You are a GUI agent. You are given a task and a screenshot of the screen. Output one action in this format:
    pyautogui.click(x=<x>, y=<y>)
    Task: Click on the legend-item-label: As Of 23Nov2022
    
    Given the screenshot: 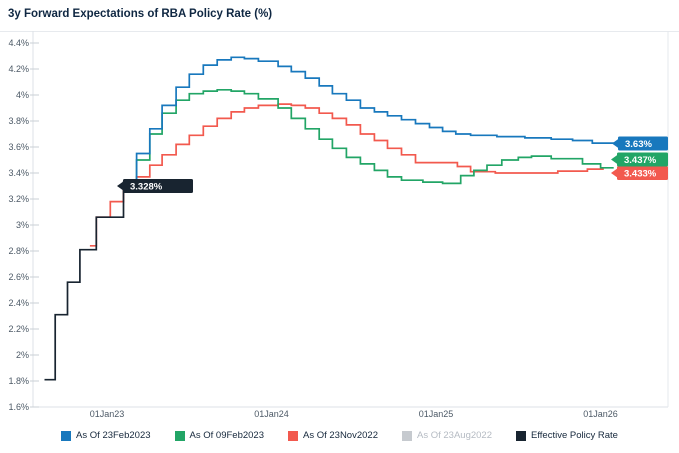 What is the action you would take?
    pyautogui.click(x=340, y=435)
    